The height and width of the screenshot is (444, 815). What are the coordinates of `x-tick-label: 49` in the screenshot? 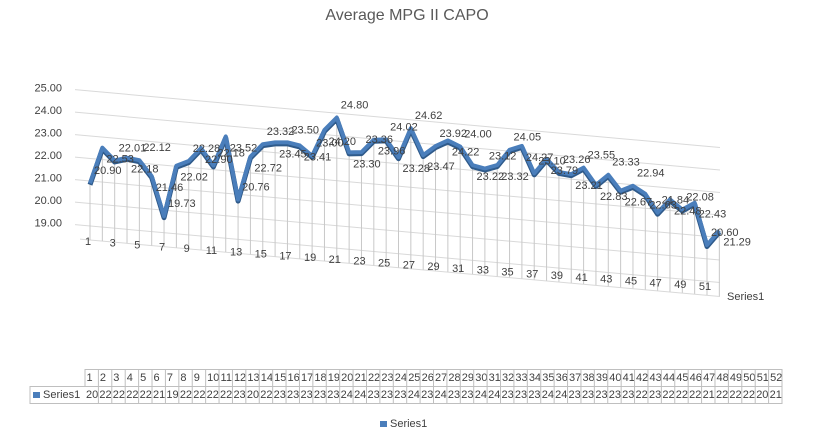 It's located at (680, 285).